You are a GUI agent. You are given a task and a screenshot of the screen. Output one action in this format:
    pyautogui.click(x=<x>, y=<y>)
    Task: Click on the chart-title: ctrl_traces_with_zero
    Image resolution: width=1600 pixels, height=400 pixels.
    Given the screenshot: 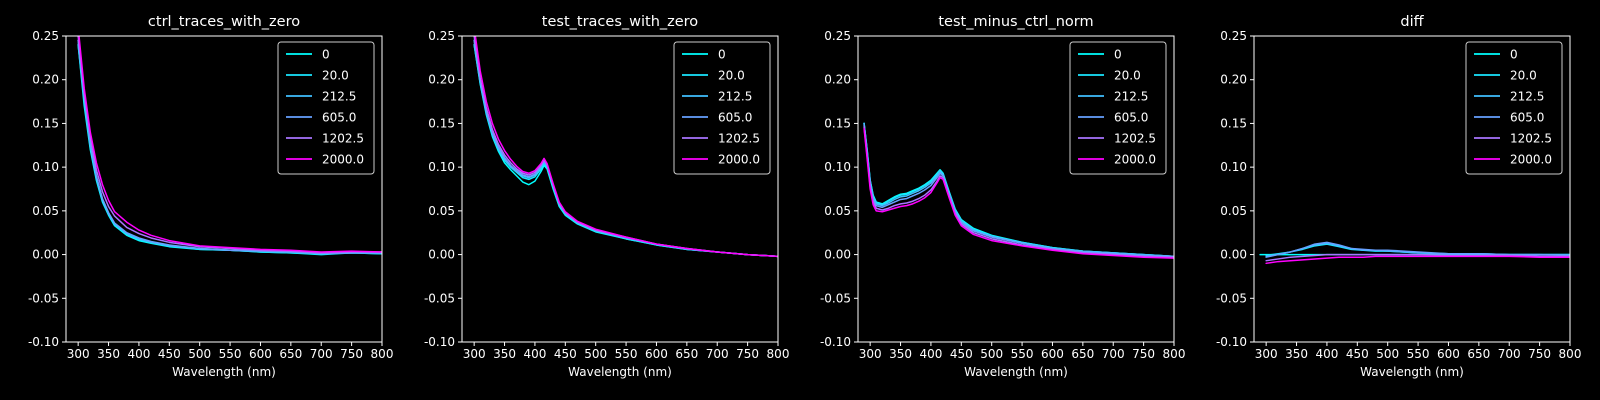 What is the action you would take?
    pyautogui.click(x=224, y=22)
    